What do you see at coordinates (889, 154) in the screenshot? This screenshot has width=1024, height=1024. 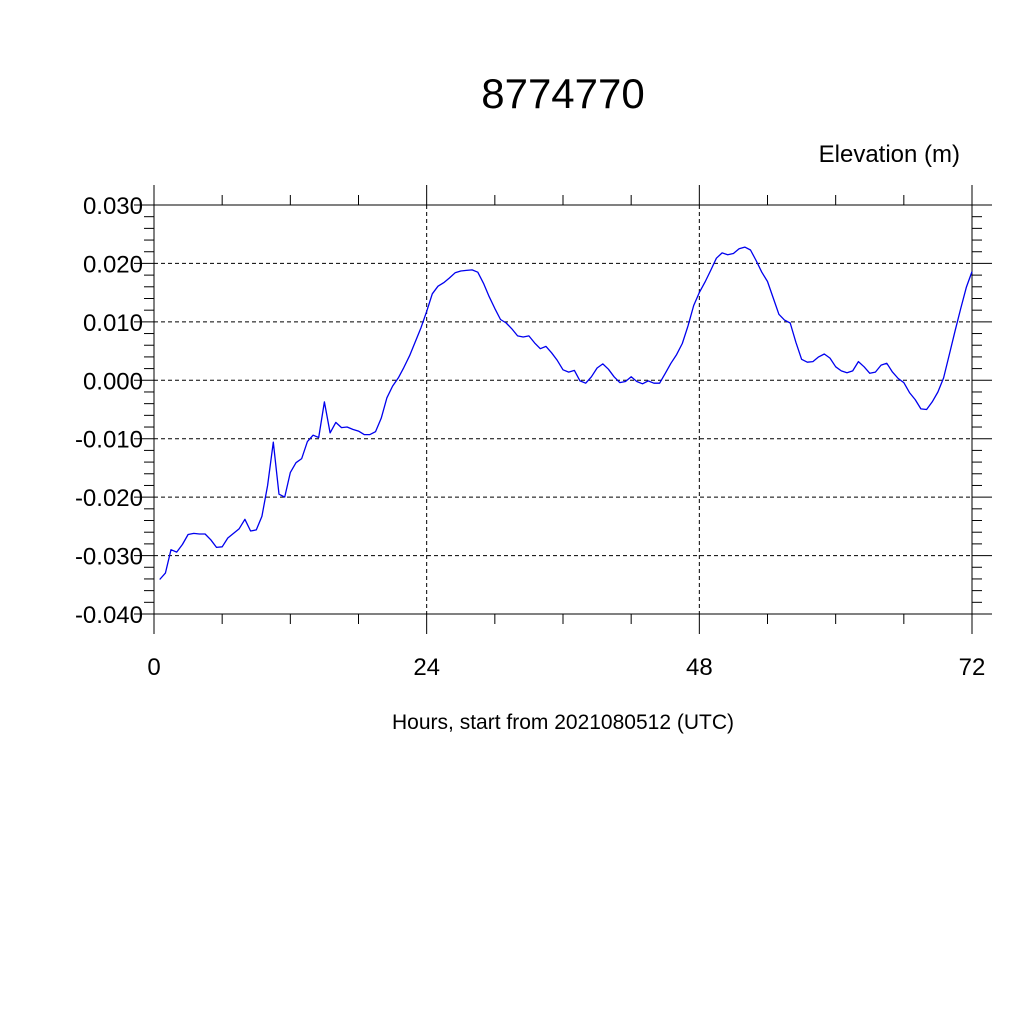 I see `units-label: Elevation (m)` at bounding box center [889, 154].